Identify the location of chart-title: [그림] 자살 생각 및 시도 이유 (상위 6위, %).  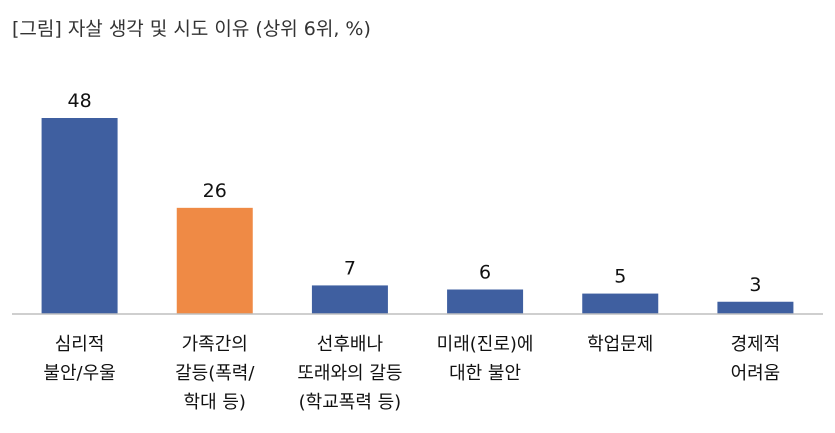
(191, 29).